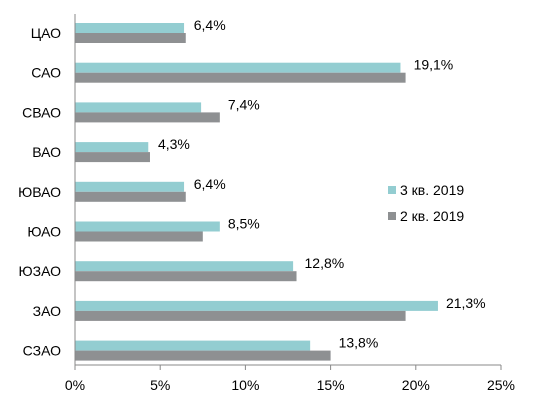  Describe the element at coordinates (426, 203) in the screenshot. I see `legend: 3 кв. 2019 2 кв. 2019` at that location.